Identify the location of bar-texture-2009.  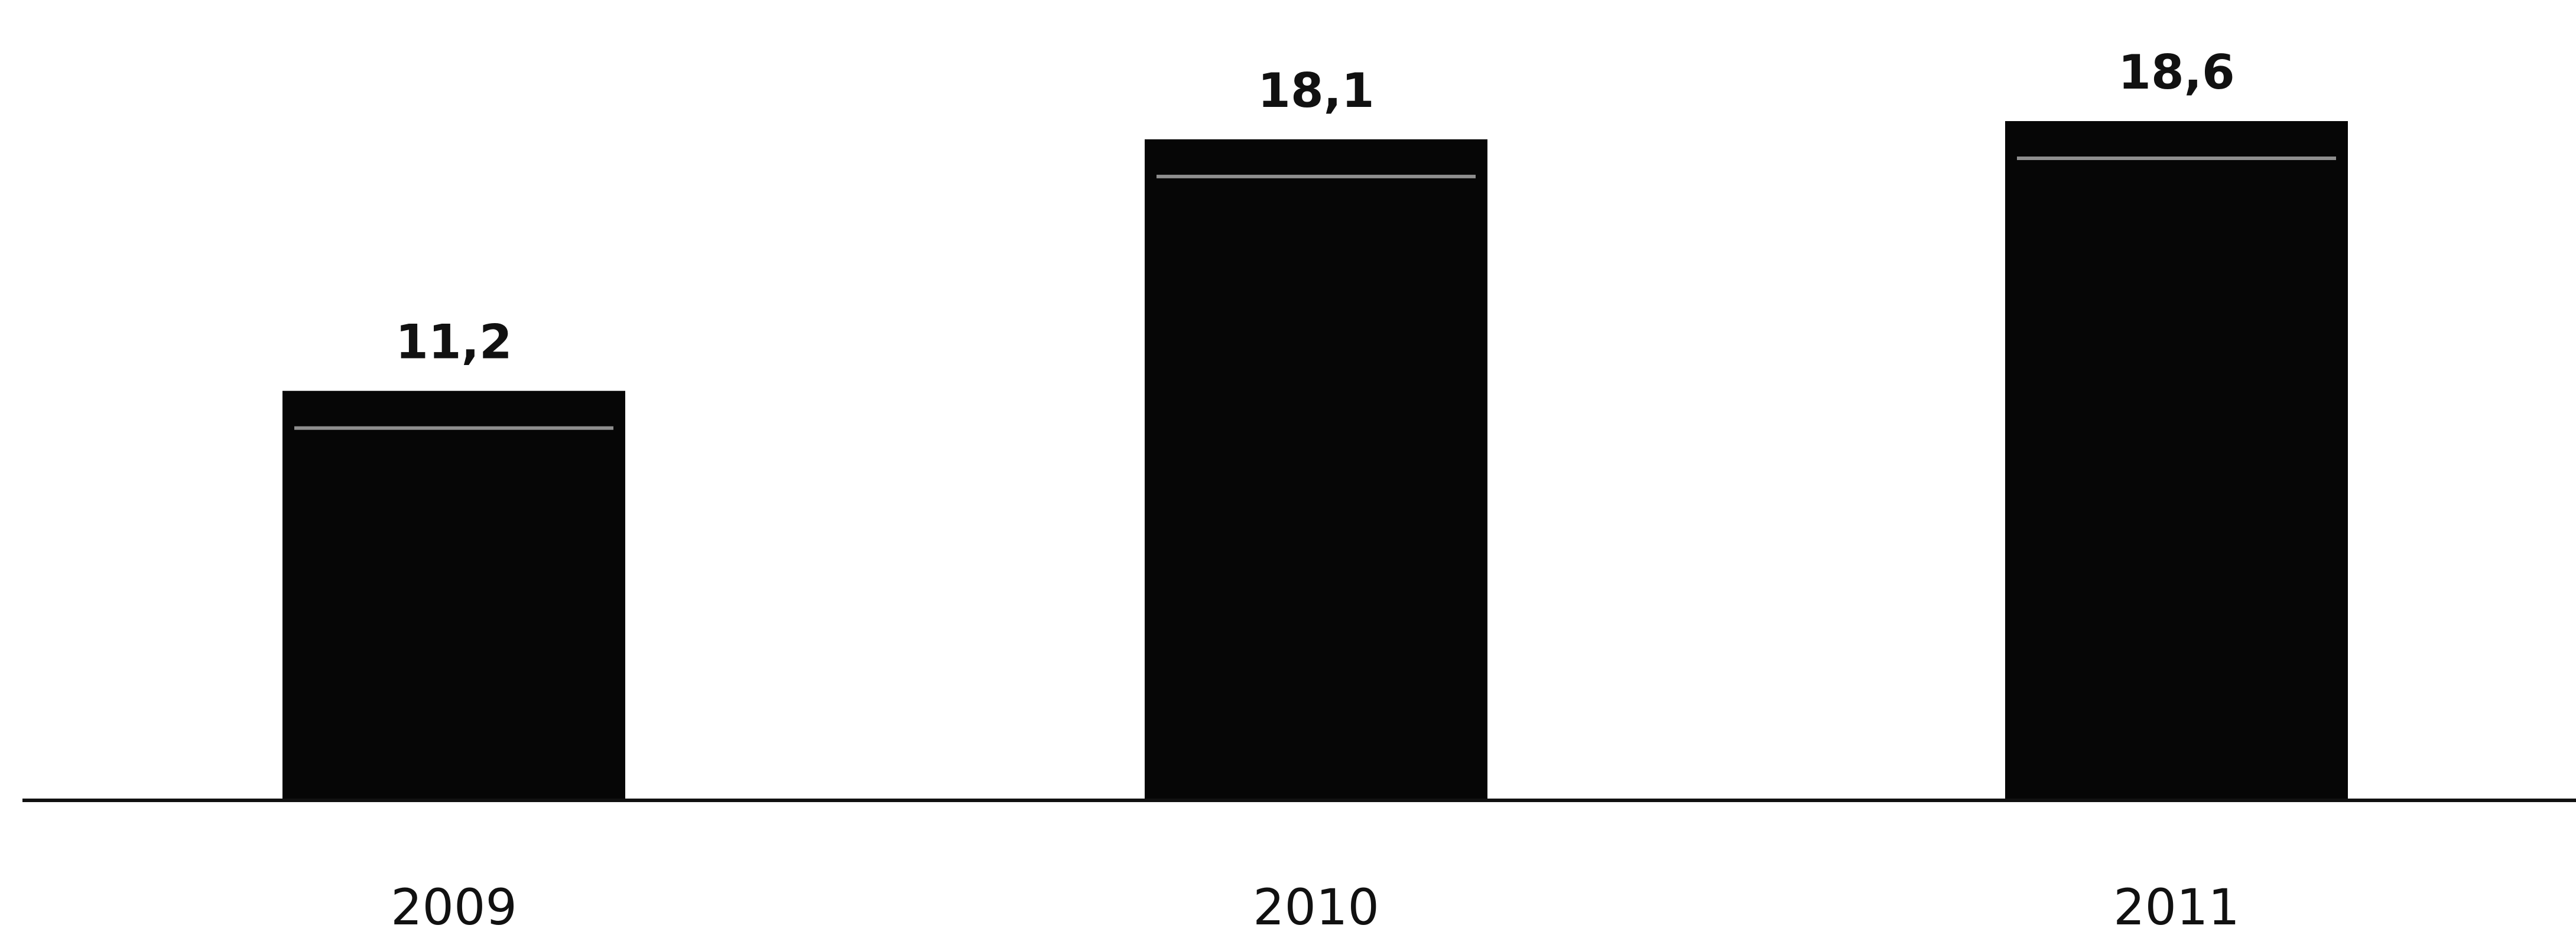
(453, 428).